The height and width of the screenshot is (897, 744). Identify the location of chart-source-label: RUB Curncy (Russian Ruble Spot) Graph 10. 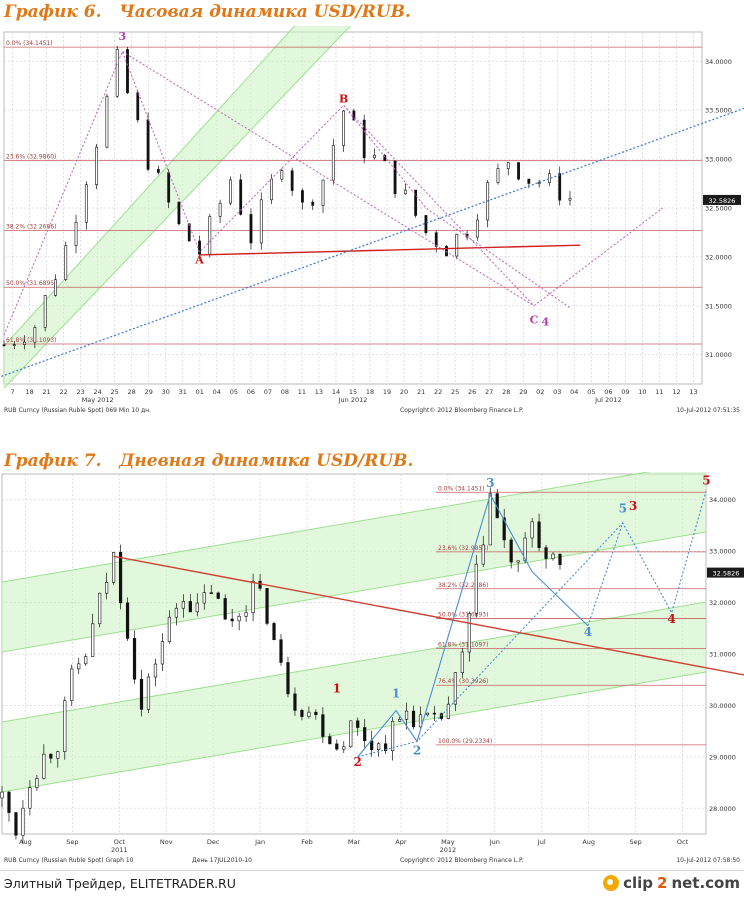
(69, 860).